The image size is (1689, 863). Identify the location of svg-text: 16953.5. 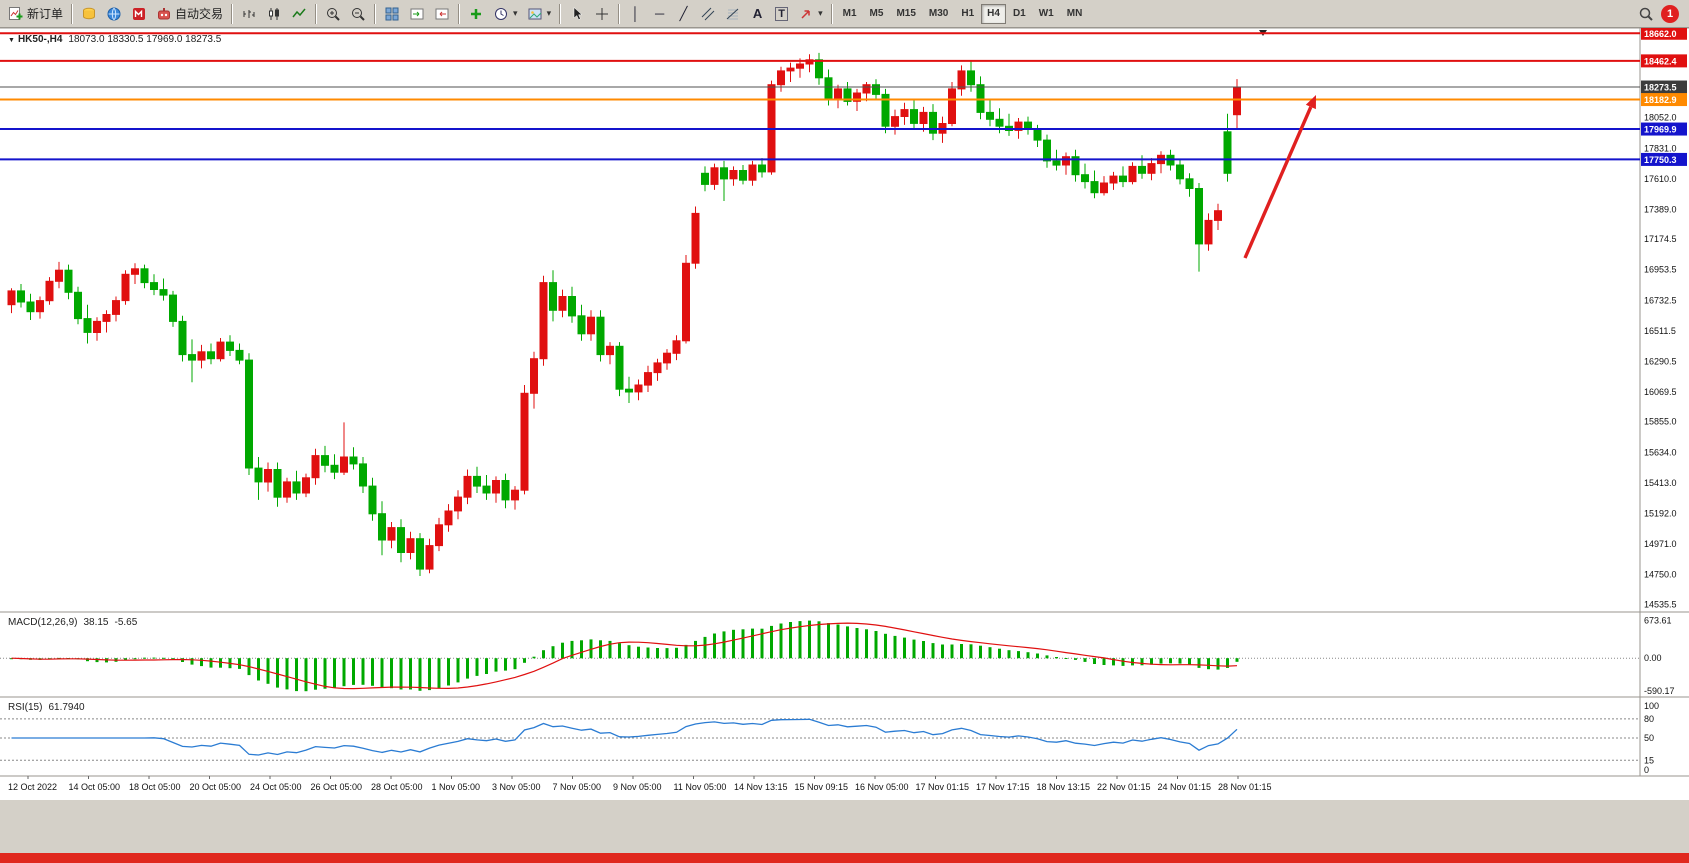
(1660, 270).